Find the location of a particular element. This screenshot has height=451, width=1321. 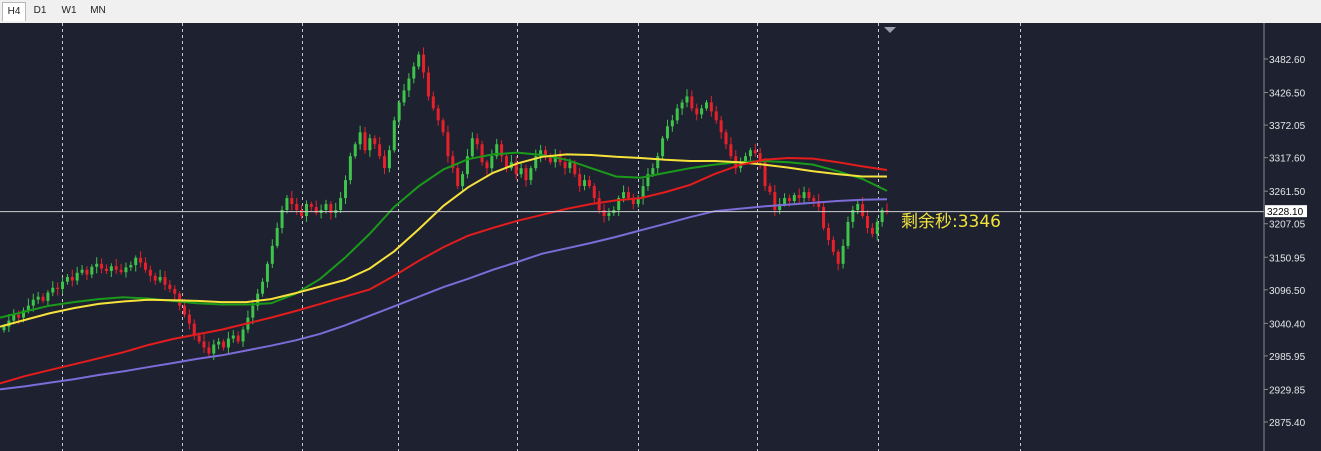

price-axis is located at coordinates (1292, 237).